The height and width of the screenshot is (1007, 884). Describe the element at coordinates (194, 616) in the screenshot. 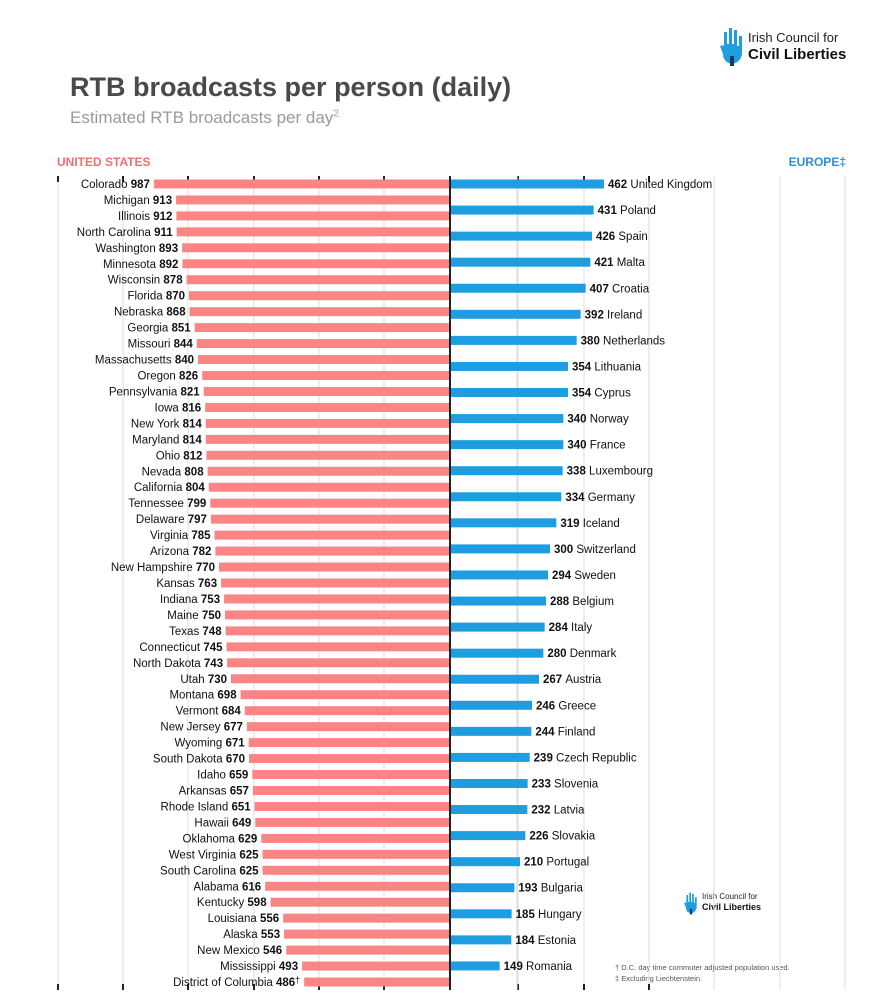

I see `us-bar-label: Maine 750` at that location.